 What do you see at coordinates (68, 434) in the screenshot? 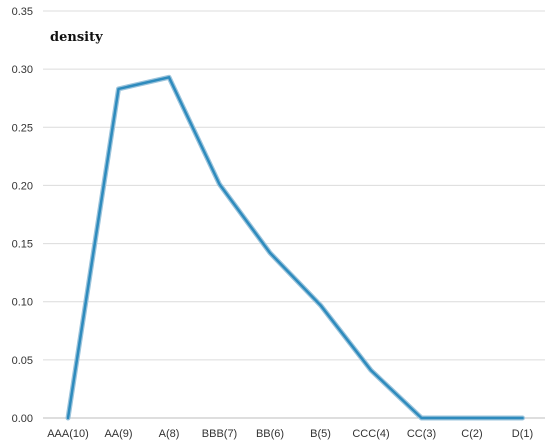
I see `x-tick-label: AAA(10)` at bounding box center [68, 434].